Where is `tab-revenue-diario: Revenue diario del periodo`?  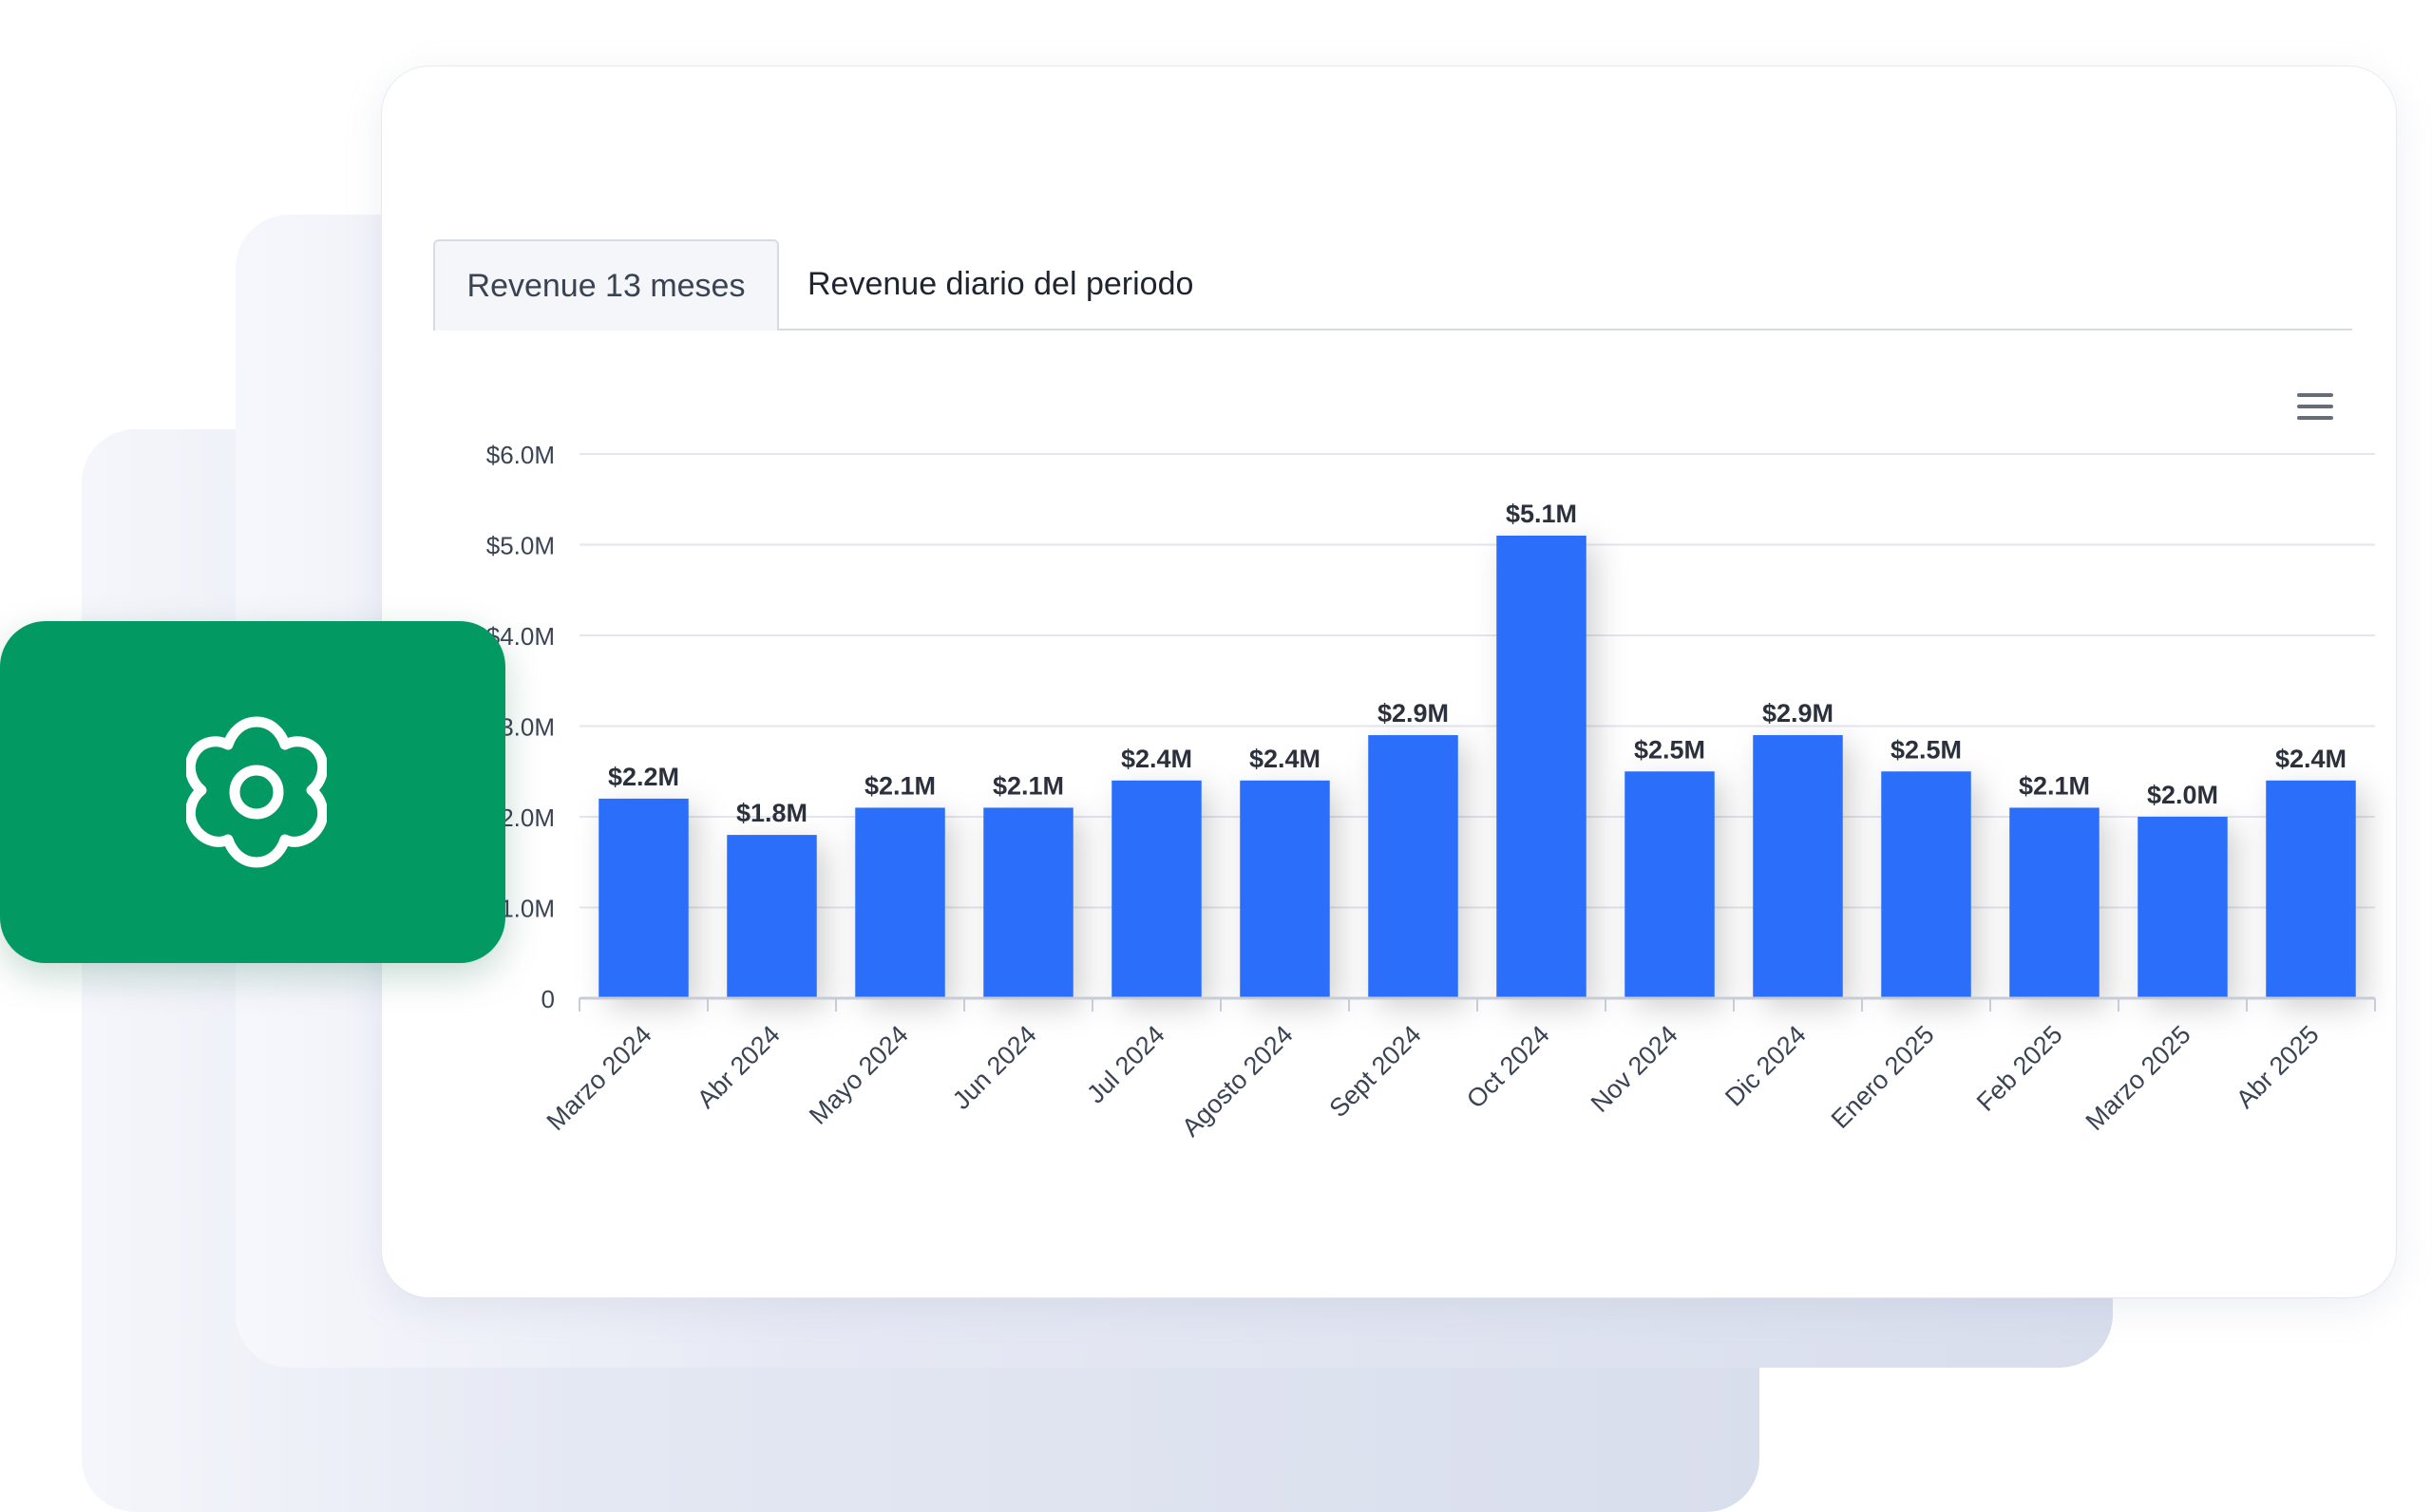 tab-revenue-diario: Revenue diario del periodo is located at coordinates (1001, 284).